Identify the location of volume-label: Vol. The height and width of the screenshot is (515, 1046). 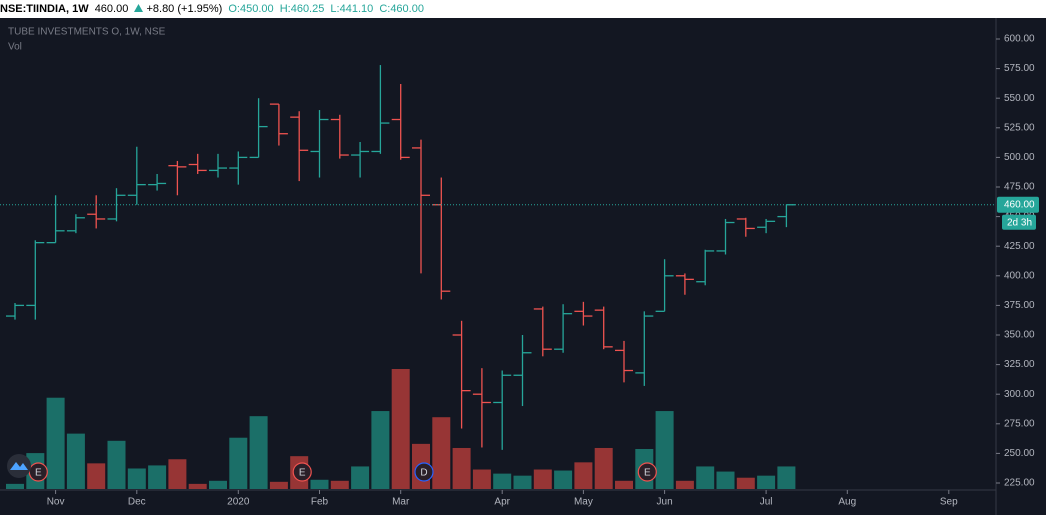
(15, 47).